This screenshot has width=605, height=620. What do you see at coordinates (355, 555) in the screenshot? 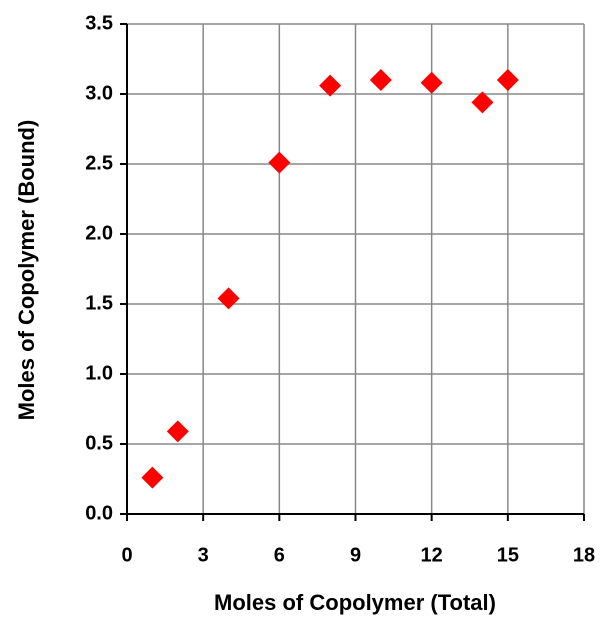
I see `x-tick-label: 9` at bounding box center [355, 555].